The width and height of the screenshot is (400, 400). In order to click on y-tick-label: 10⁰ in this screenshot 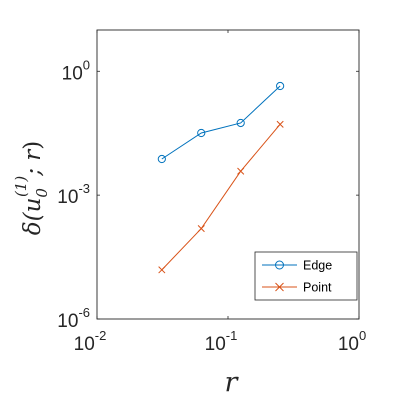, I will do `click(76, 70)`.